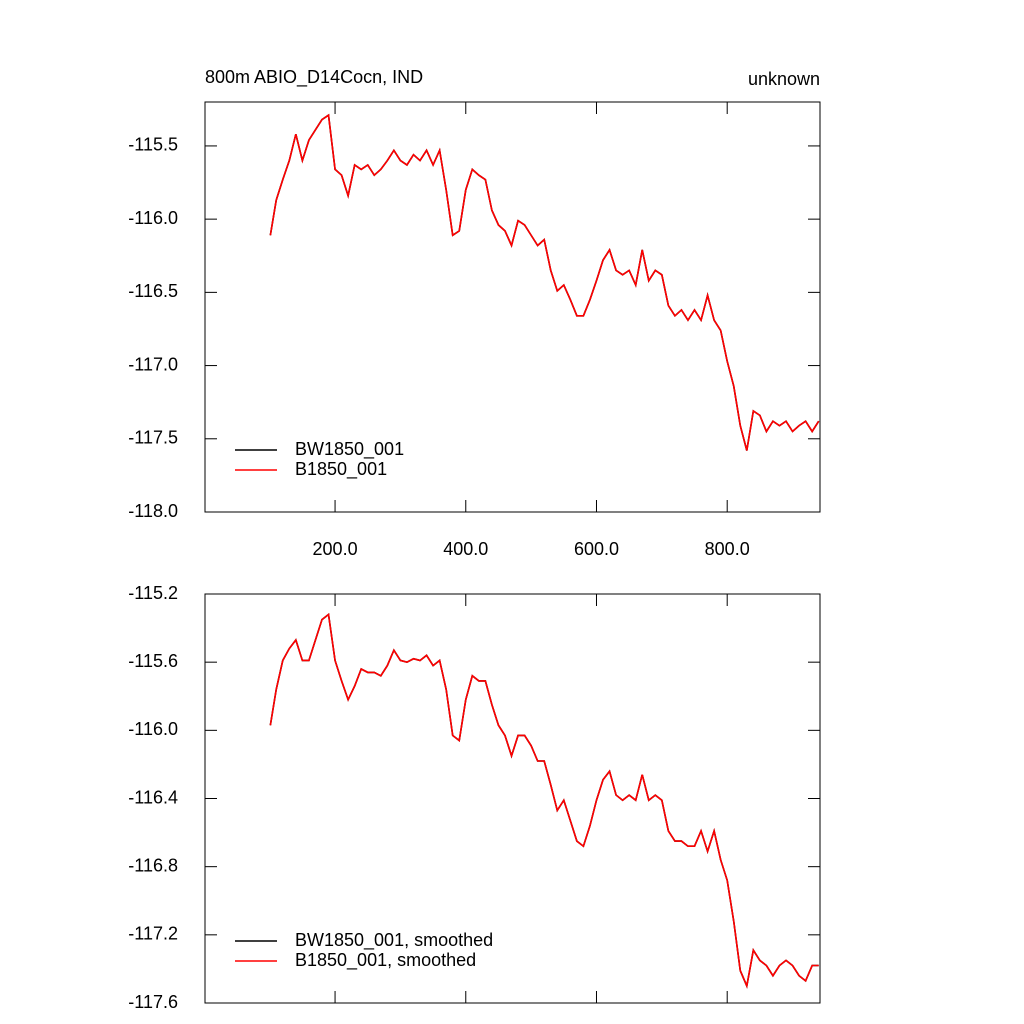  Describe the element at coordinates (153, 593) in the screenshot. I see `y-tick-label: -115.2` at that location.